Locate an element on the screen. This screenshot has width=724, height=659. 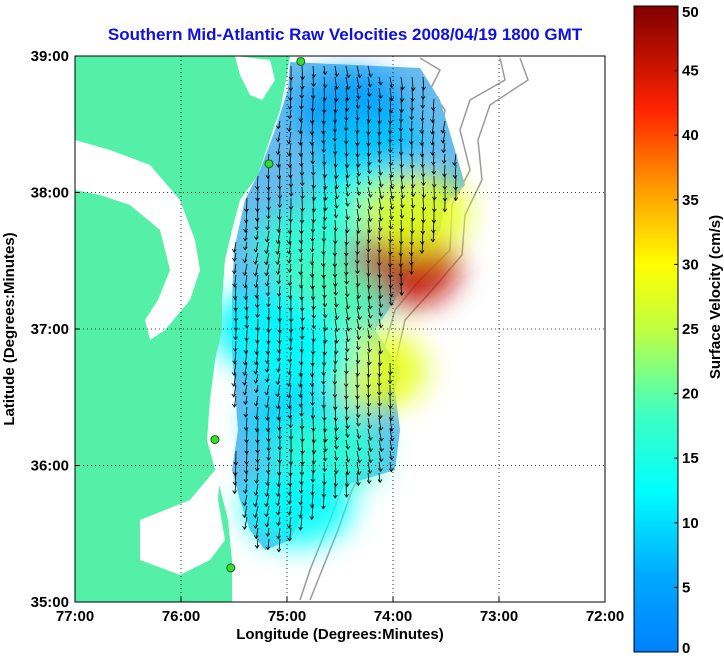
colorbar-ticks: 0 5 10 15 20 25 30 35 40 45 50 is located at coordinates (686, 330).